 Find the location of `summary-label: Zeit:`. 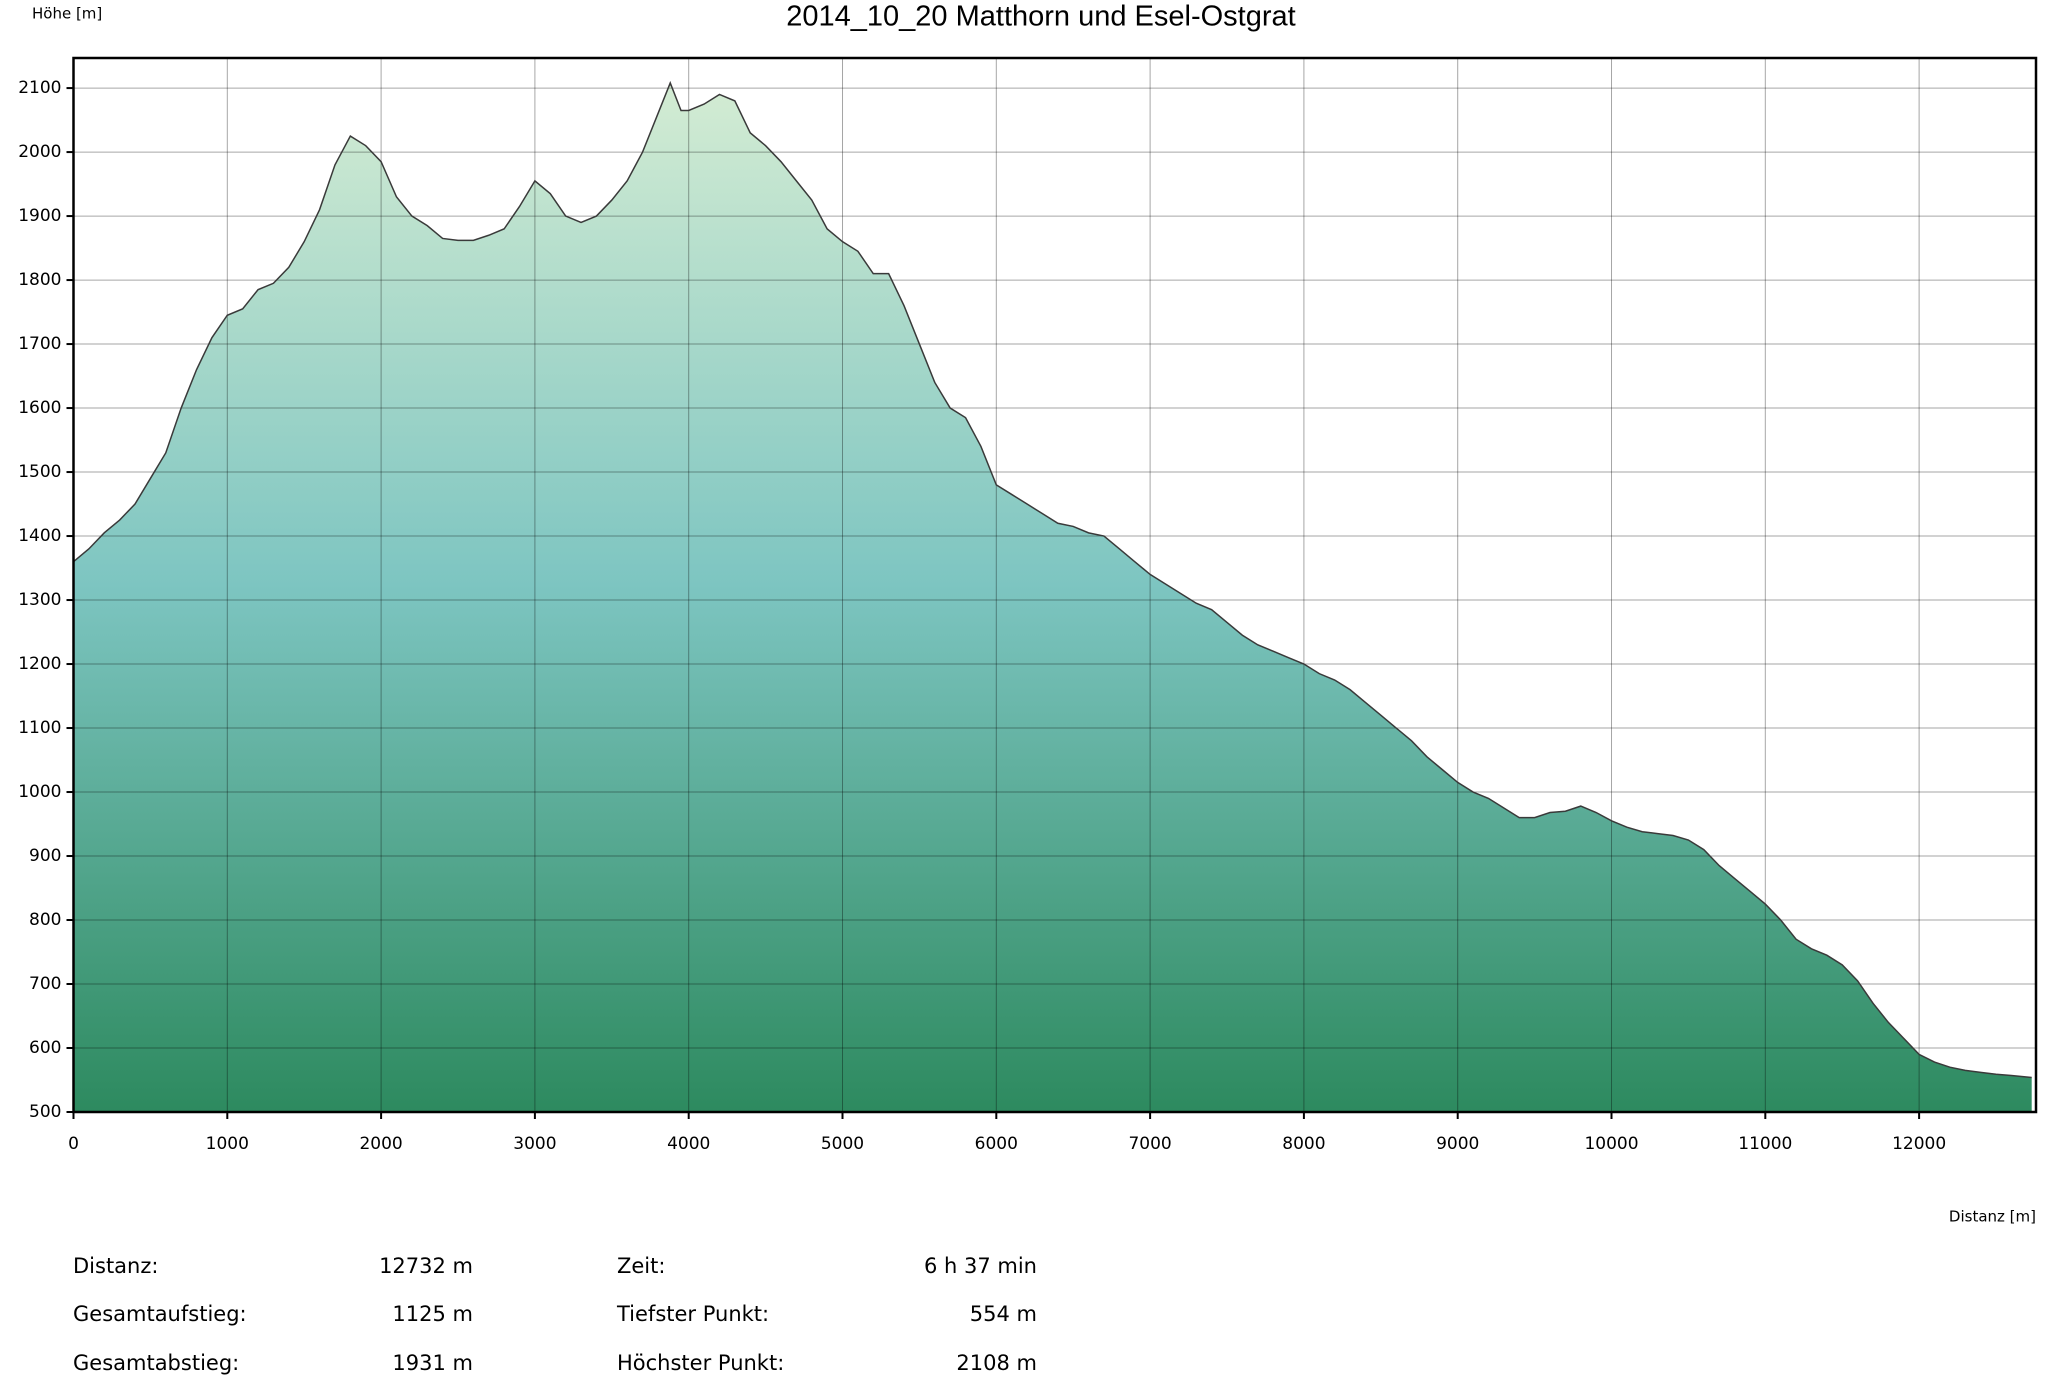

summary-label: Zeit: is located at coordinates (641, 1266).